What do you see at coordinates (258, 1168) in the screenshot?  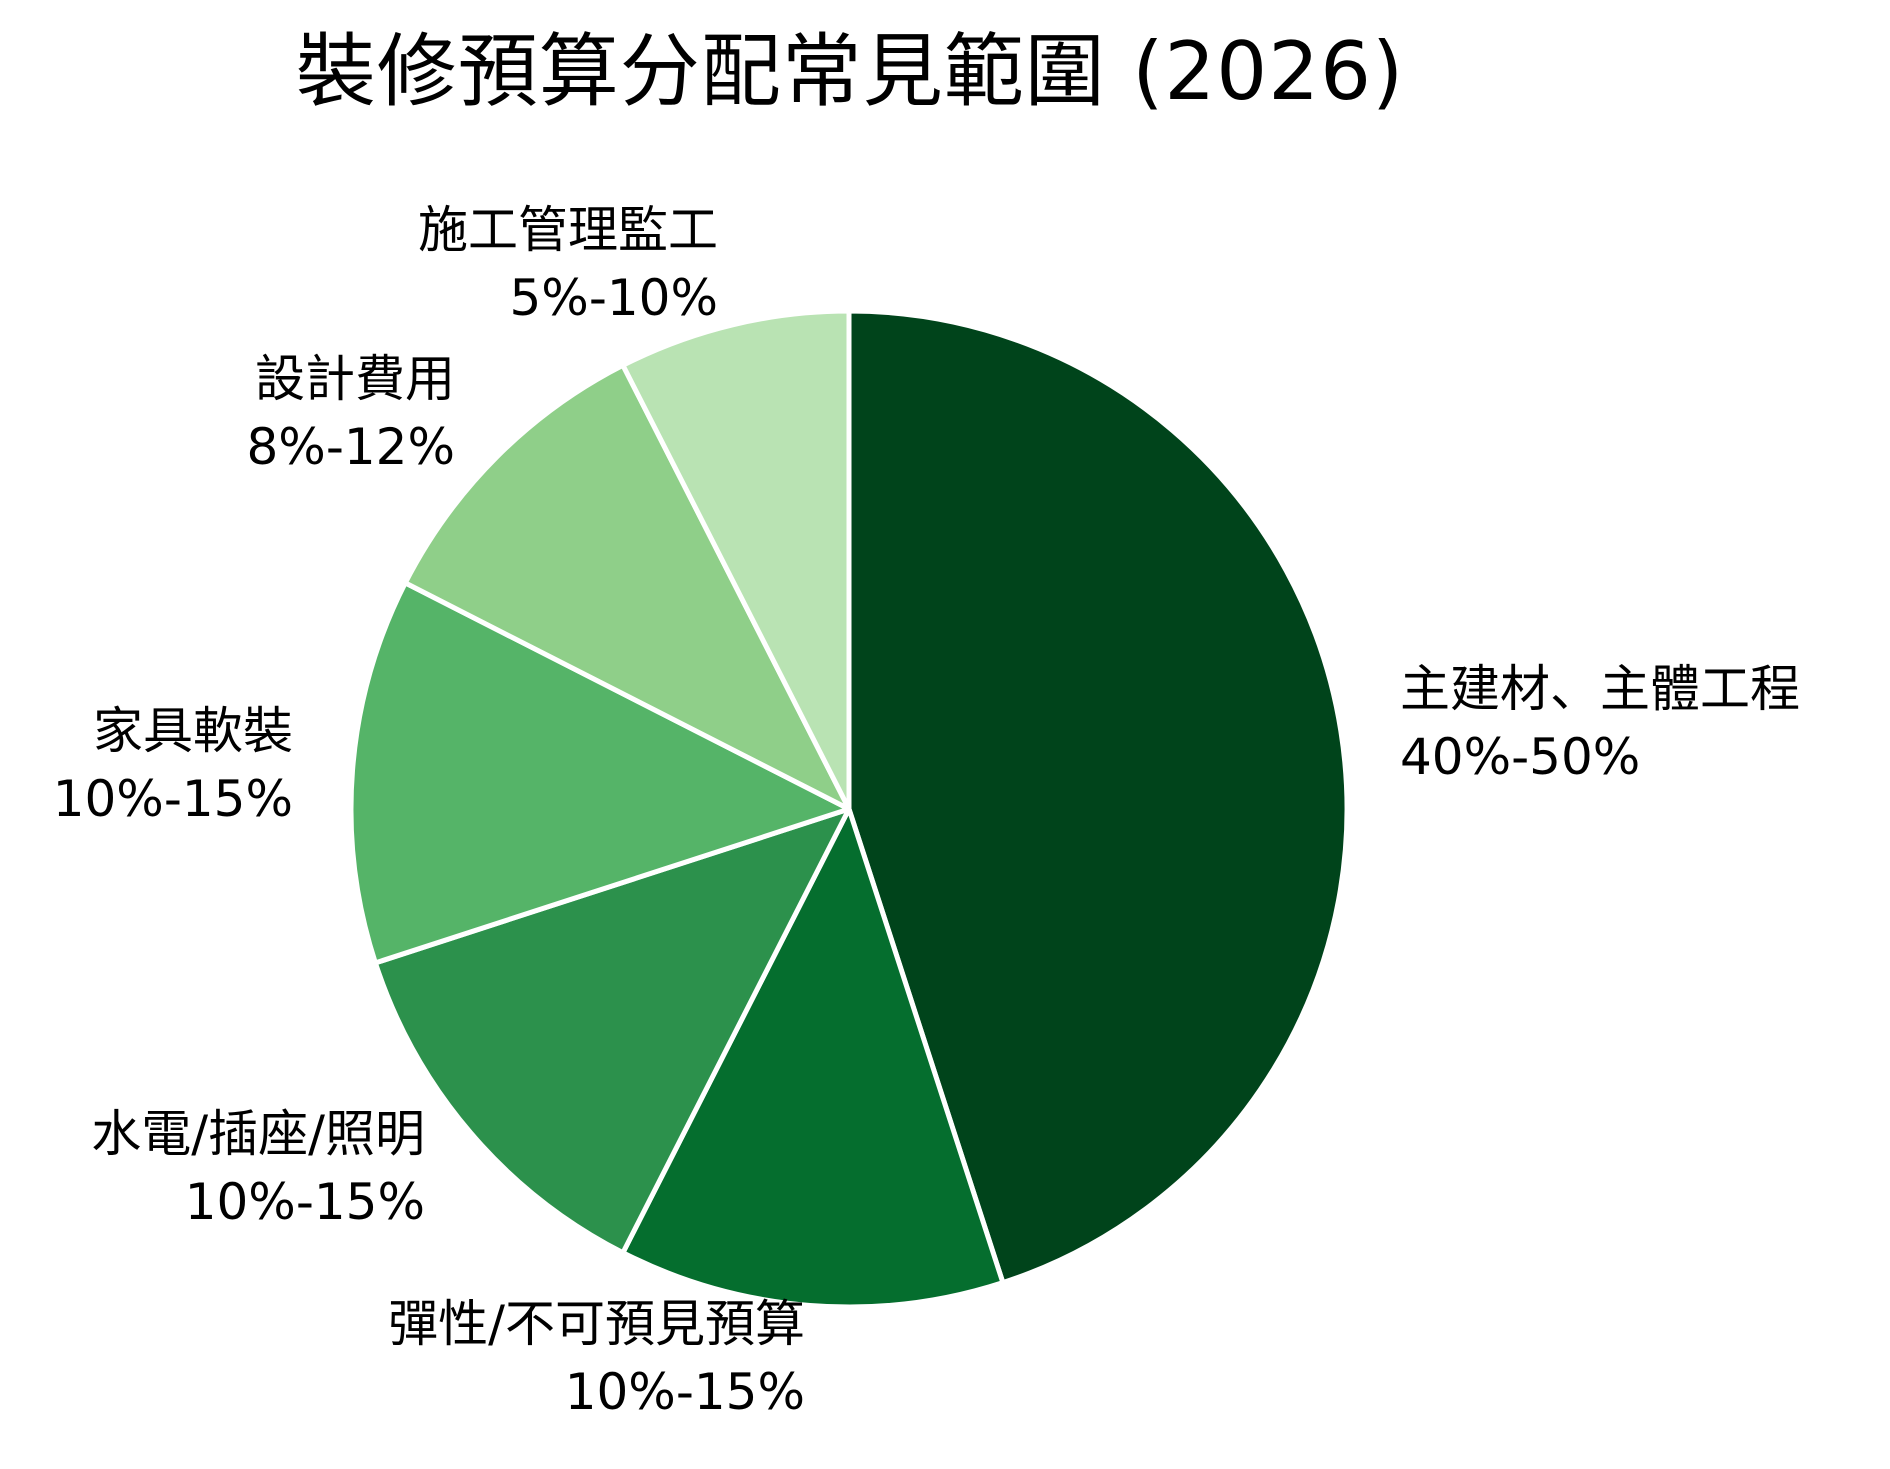 I see `label-electrical: 水電/插座/照明 10%-15%` at bounding box center [258, 1168].